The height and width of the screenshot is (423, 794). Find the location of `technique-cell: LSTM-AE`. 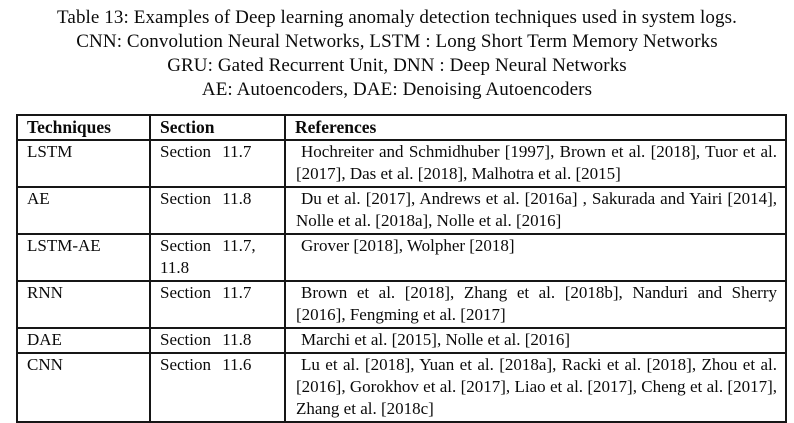

technique-cell: LSTM-AE is located at coordinates (83, 257).